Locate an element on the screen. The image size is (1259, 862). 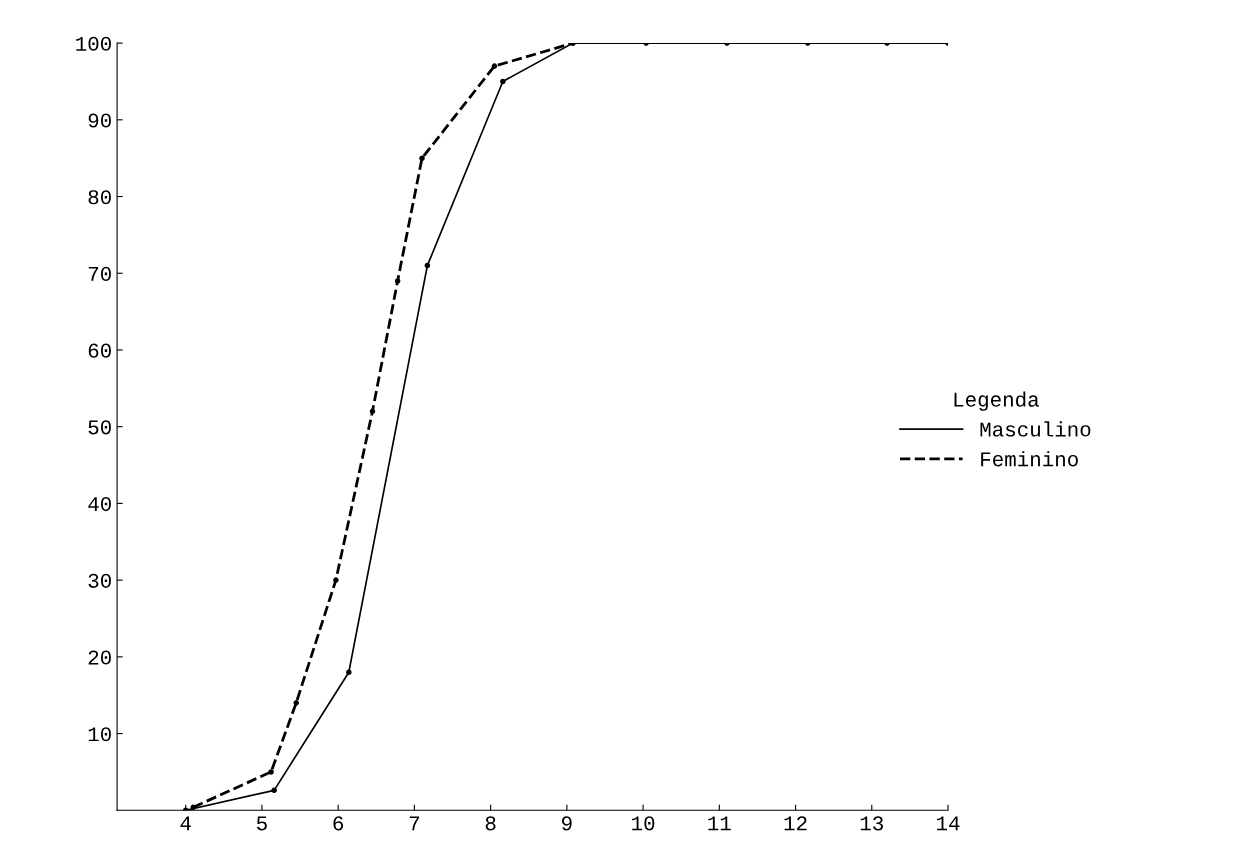
y-tick-label: 80 is located at coordinates (99, 197).